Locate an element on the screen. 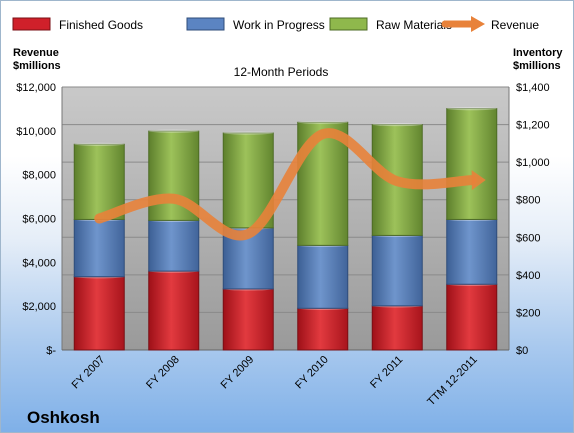  category-label: FY 2007 is located at coordinates (89, 373).